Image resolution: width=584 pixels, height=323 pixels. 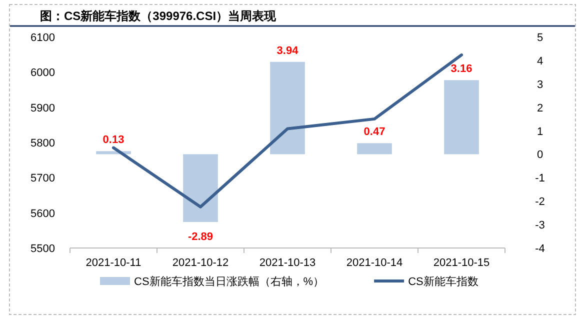 What do you see at coordinates (288, 50) in the screenshot?
I see `data-label: 3.94` at bounding box center [288, 50].